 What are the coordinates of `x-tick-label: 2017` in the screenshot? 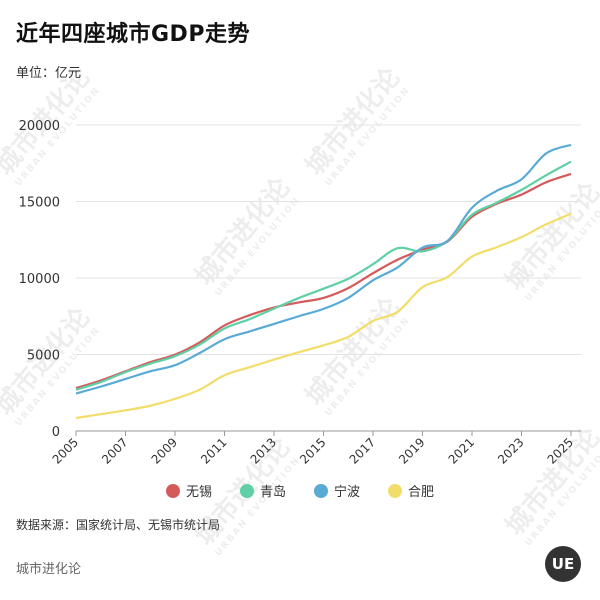 It's located at (362, 450).